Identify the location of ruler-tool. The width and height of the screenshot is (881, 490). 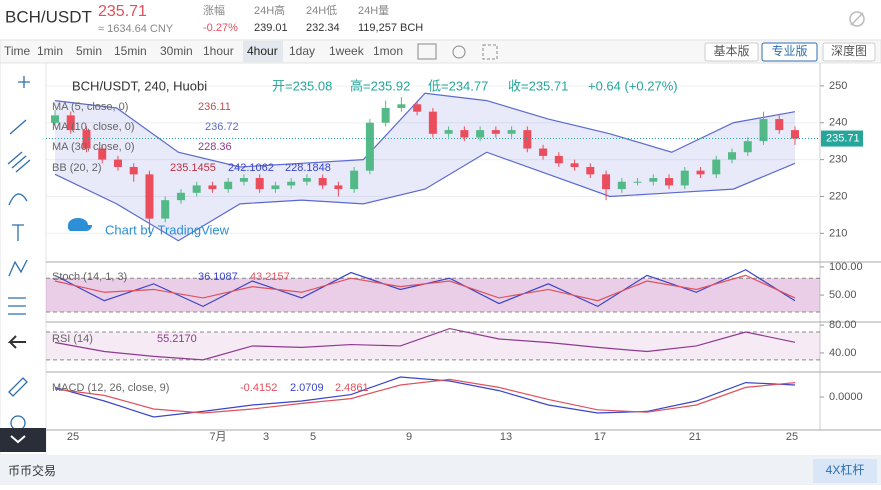
(18, 387).